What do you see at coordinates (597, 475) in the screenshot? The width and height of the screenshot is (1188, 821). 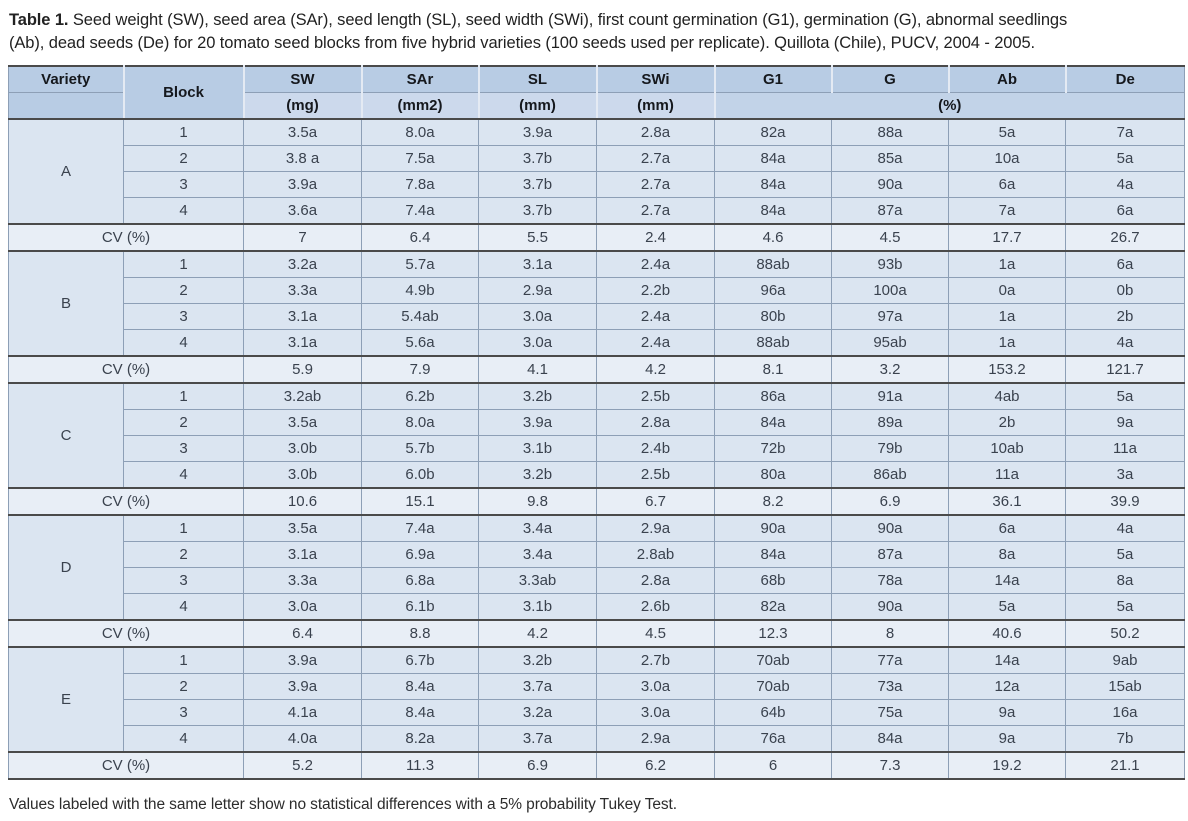 I see `block-row: 4 3.0b 6.0b 3.2b 2.5b 80a 86ab 11a 3a` at bounding box center [597, 475].